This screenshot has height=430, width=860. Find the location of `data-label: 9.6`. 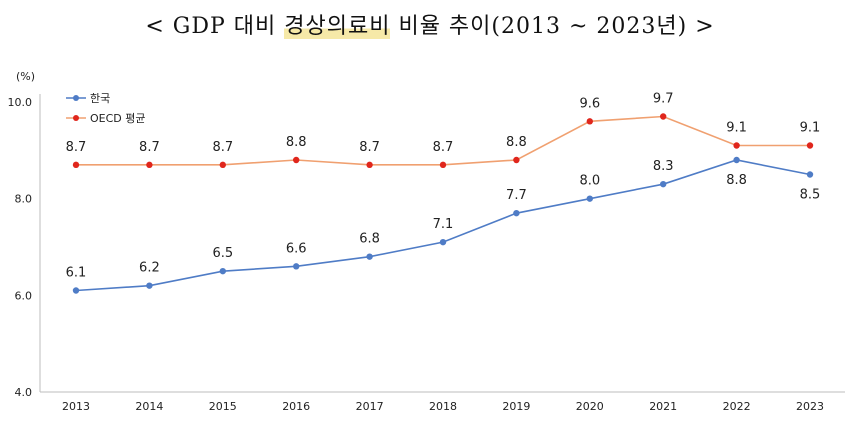

data-label: 9.6 is located at coordinates (589, 103).